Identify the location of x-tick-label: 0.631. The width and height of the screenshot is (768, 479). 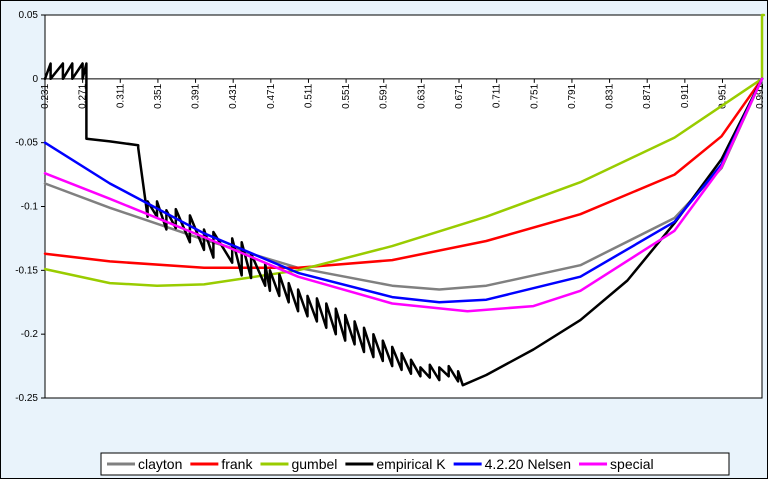
(421, 95).